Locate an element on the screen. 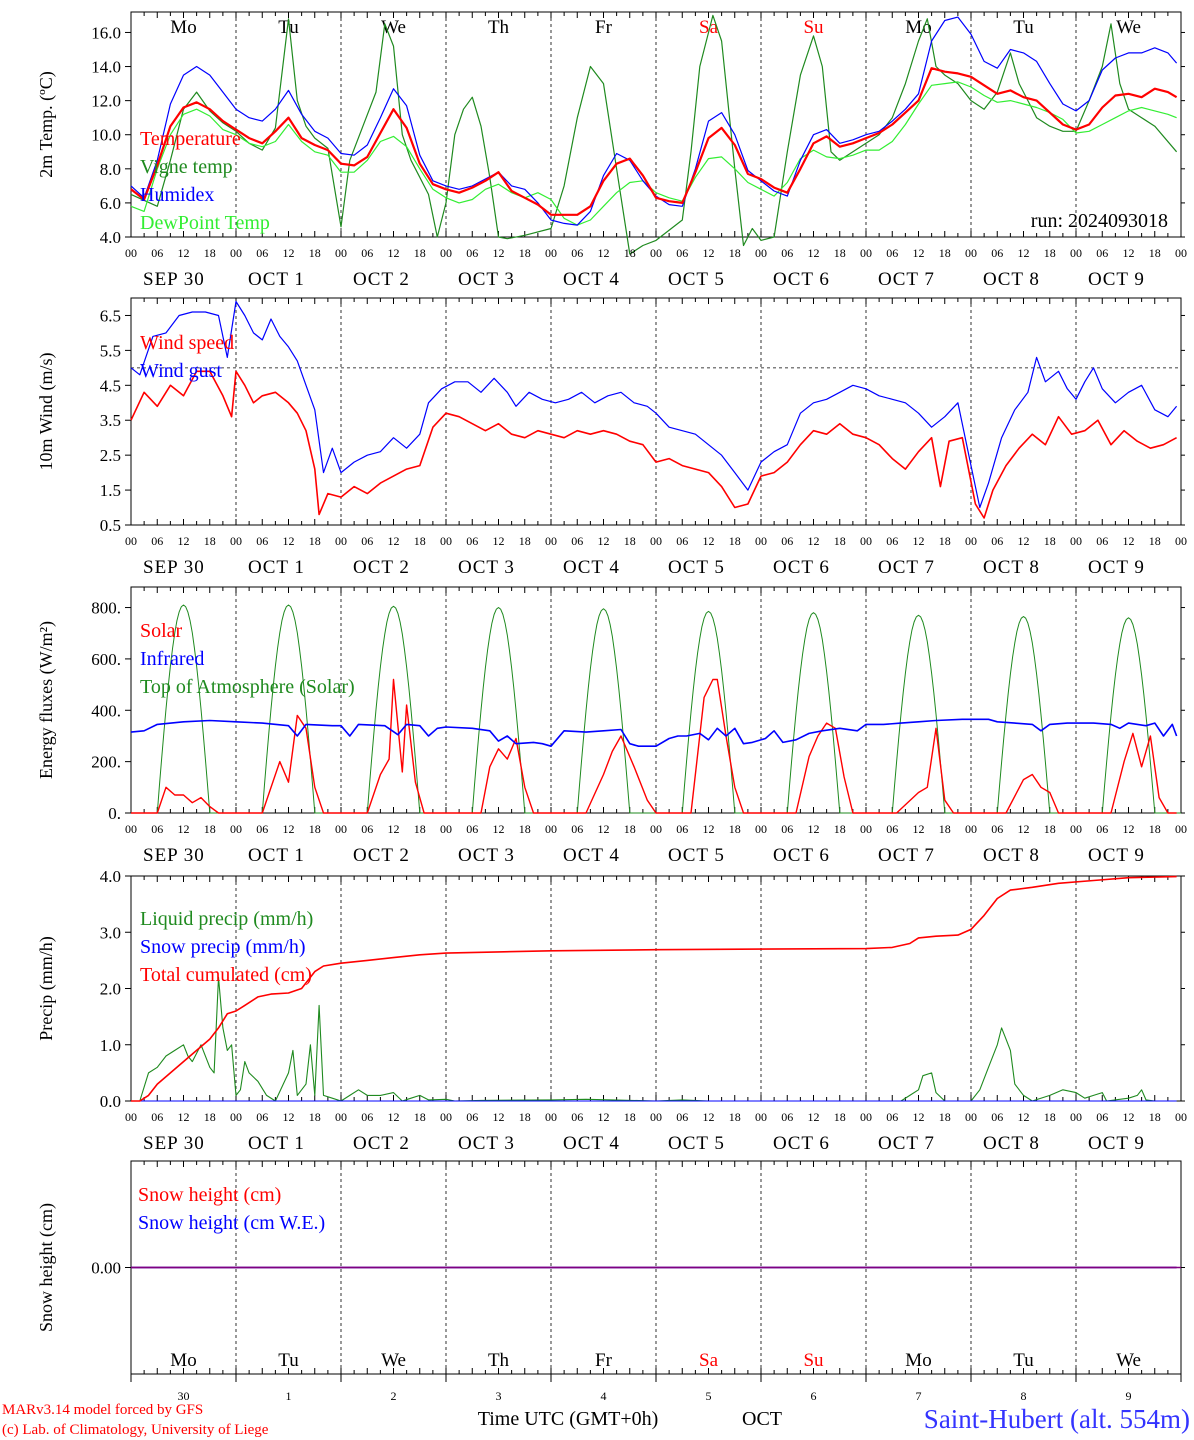  legend-entry: Infrared is located at coordinates (172, 659).